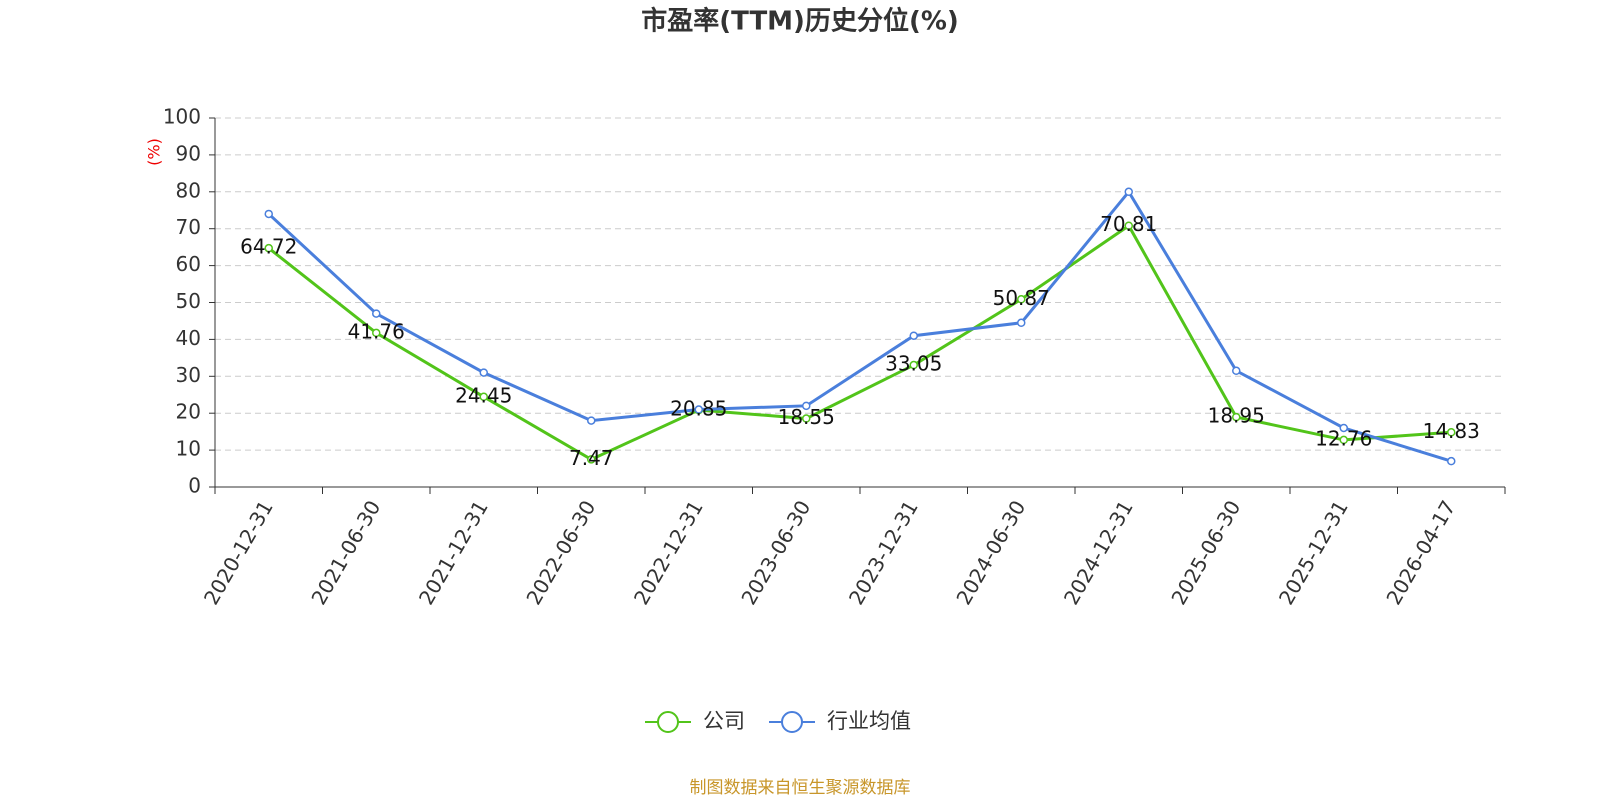 The image size is (1600, 800). Describe the element at coordinates (775, 552) in the screenshot. I see `x-tick-label: 2023-06-30` at that location.